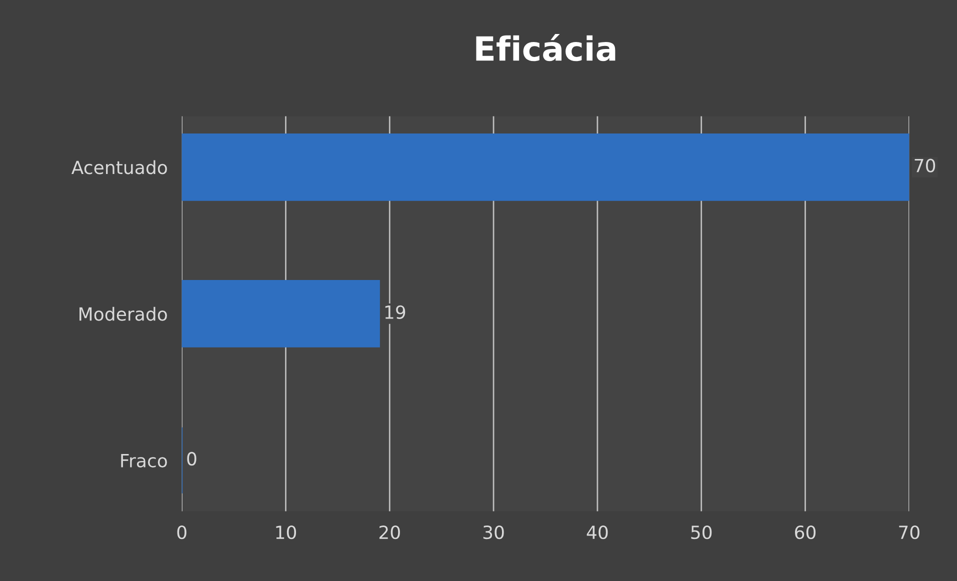 Image resolution: width=957 pixels, height=581 pixels. Describe the element at coordinates (123, 313) in the screenshot. I see `y-tick-label: Moderado` at that location.